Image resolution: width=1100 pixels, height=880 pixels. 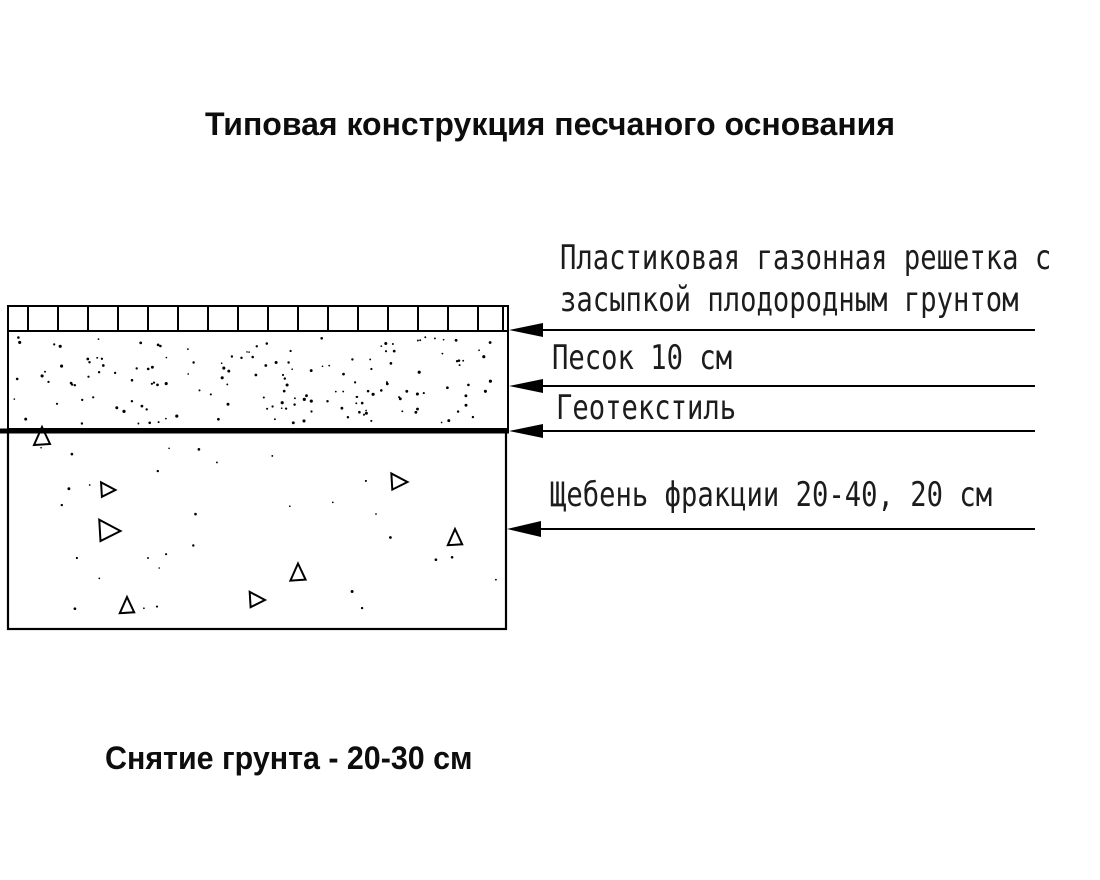 What do you see at coordinates (258, 380) in the screenshot?
I see `sand-layer` at bounding box center [258, 380].